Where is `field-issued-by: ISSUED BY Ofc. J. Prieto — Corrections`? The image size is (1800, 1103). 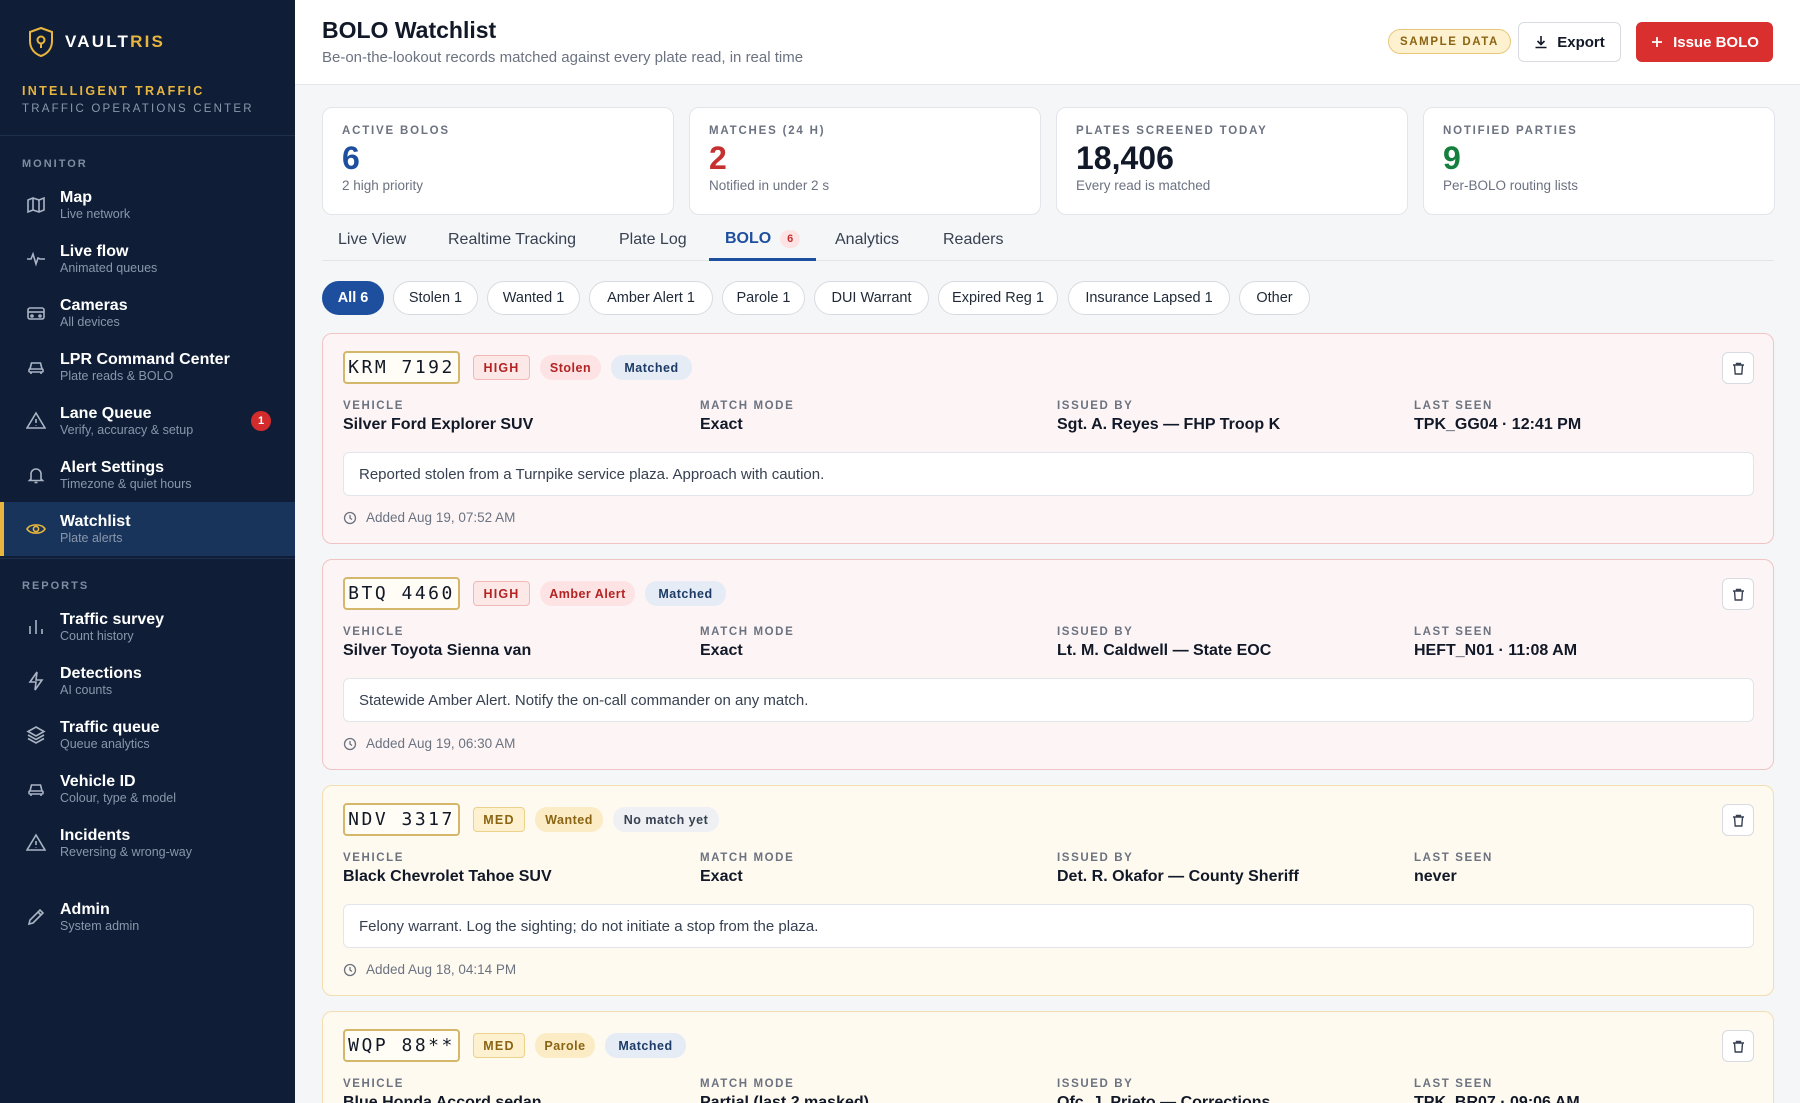 field-issued-by: ISSUED BY Ofc. J. Prieto — Corrections is located at coordinates (1164, 1090).